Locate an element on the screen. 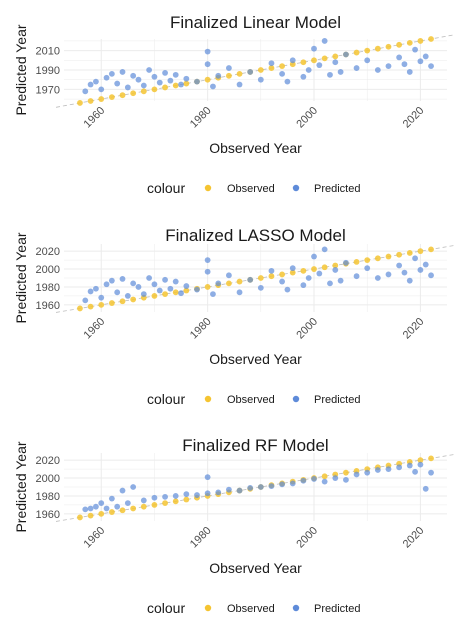 The height and width of the screenshot is (642, 463). legend-key-predicted is located at coordinates (296, 399).